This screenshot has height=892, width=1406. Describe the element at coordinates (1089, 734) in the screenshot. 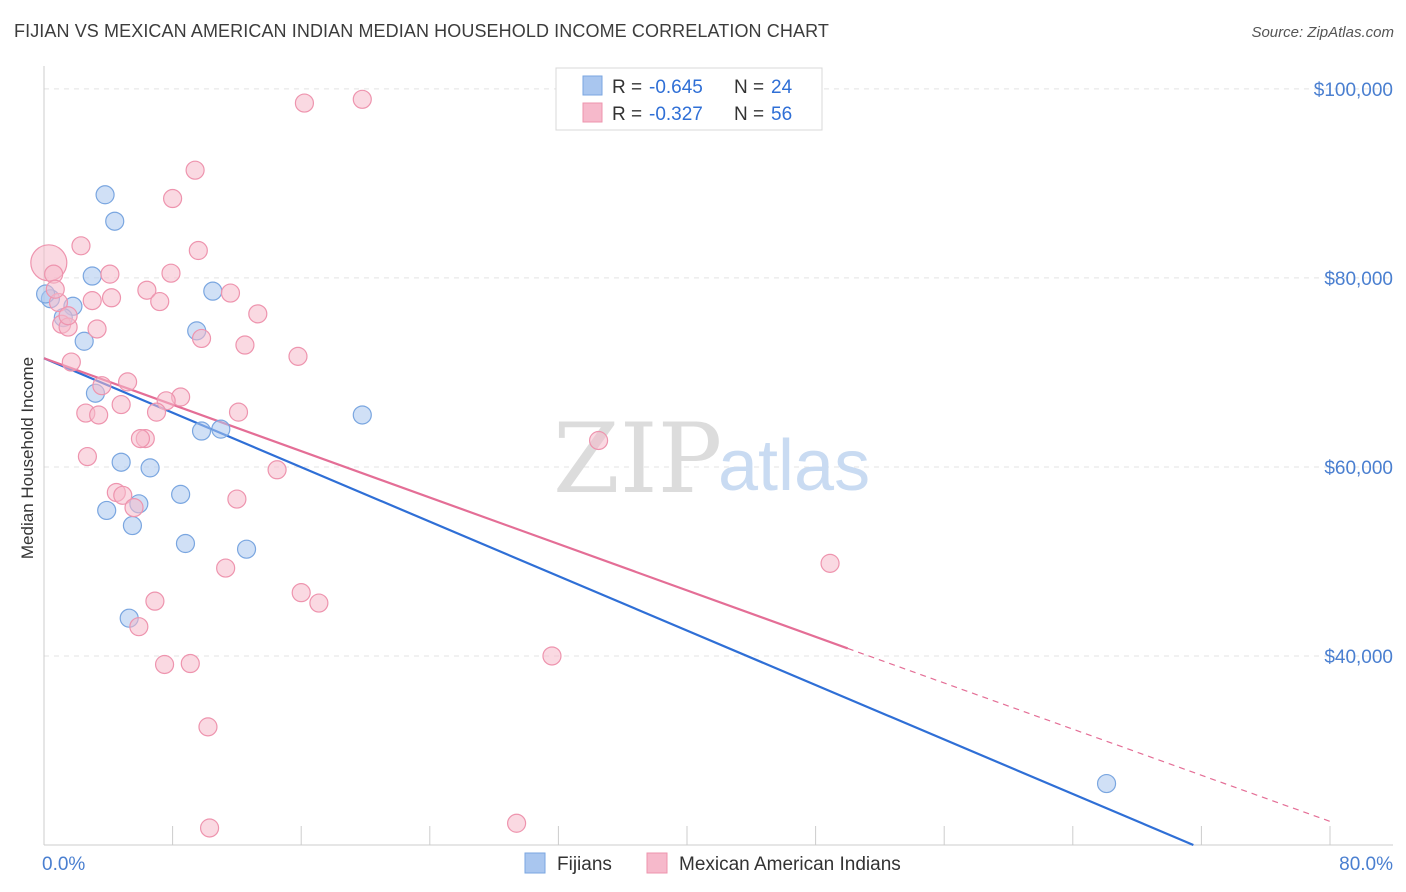

I see `trend-line-extension-mexican-american-indians` at that location.